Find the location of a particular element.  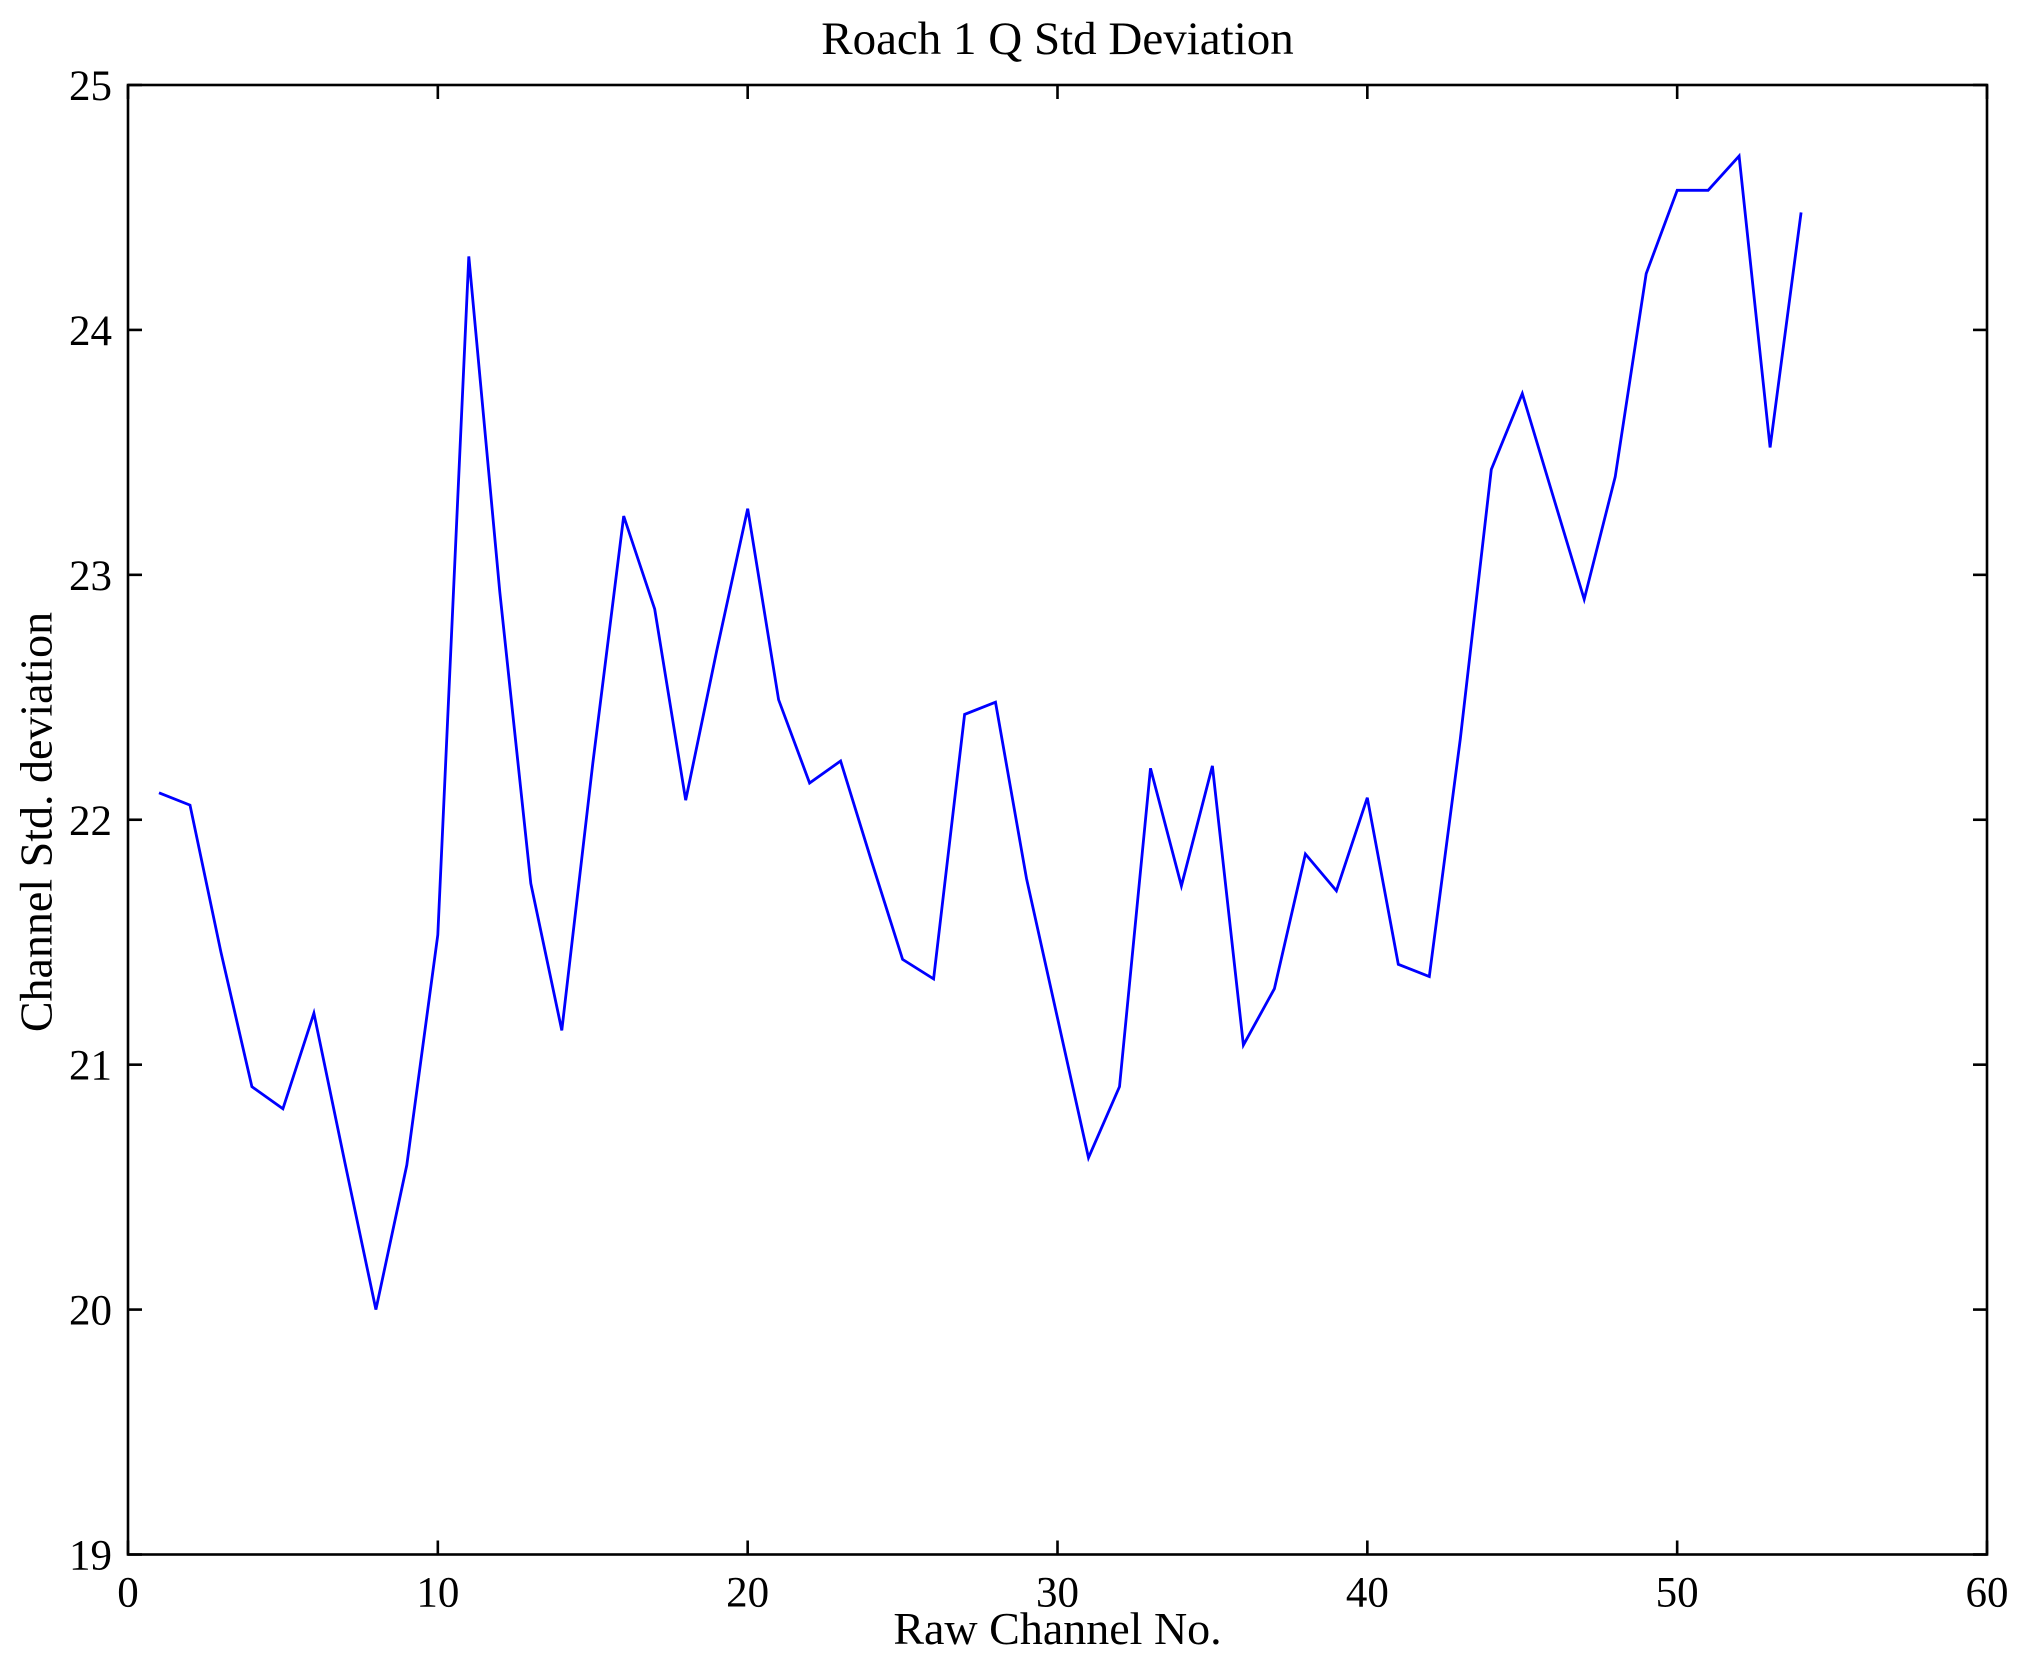

y-tick-label: 23 is located at coordinates (90, 576).